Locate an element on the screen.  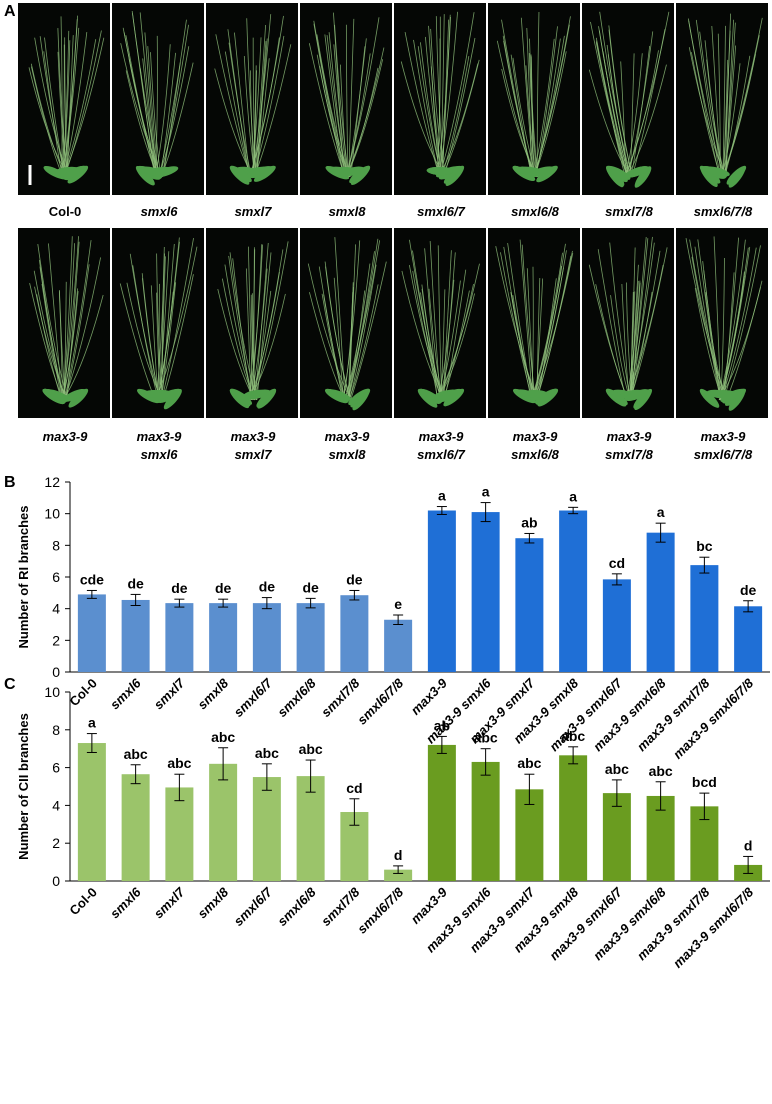
y-tick-label: 8 is located at coordinates (56, 545).